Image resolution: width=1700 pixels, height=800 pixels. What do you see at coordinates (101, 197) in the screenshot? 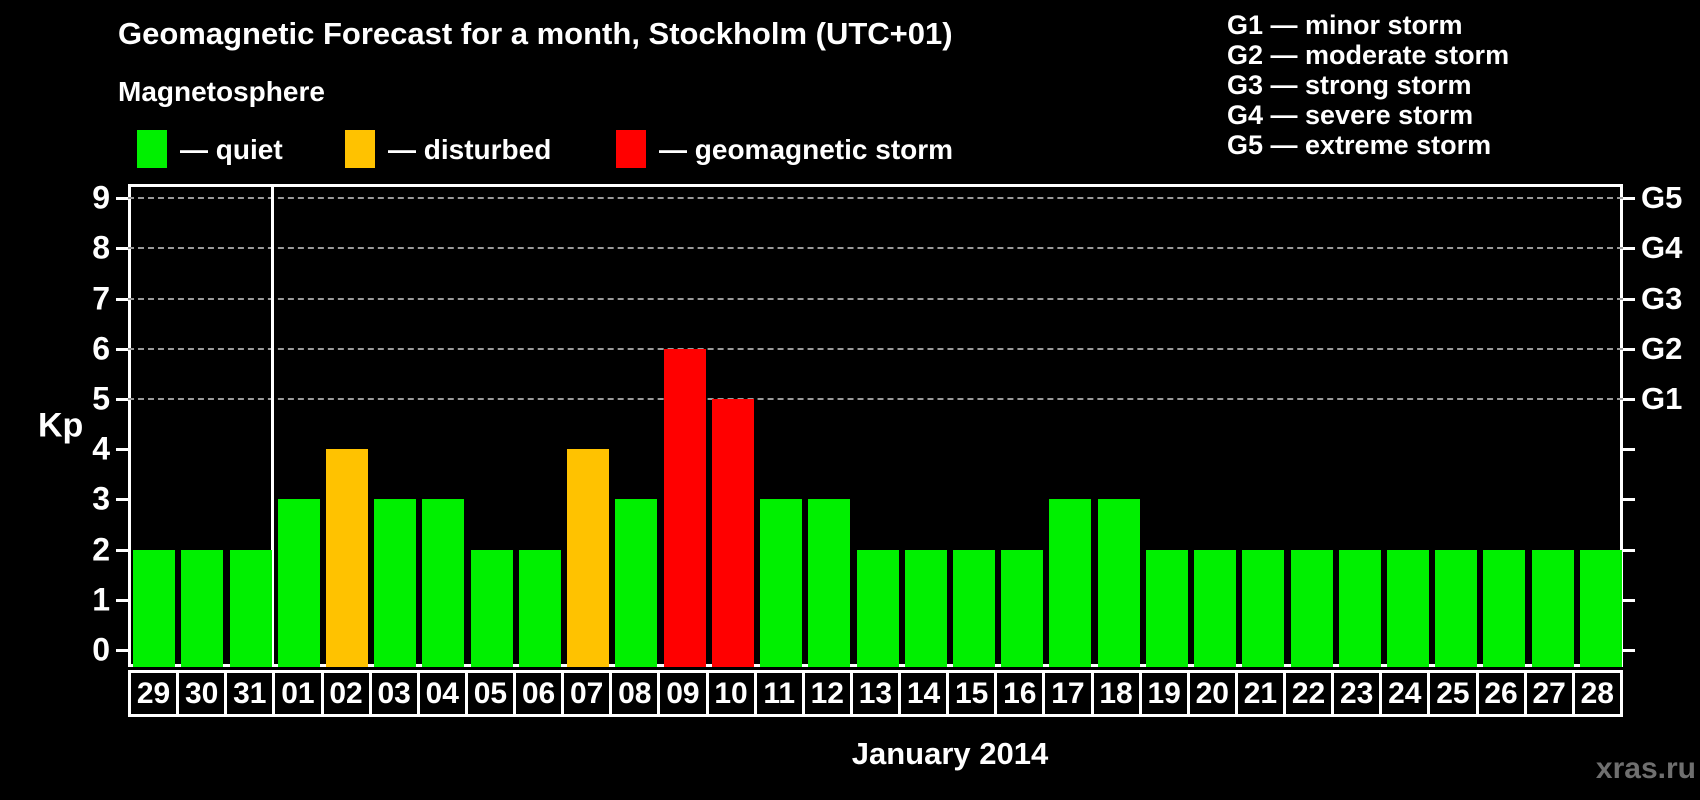
I see `y-tick-label-9: 9` at bounding box center [101, 197].